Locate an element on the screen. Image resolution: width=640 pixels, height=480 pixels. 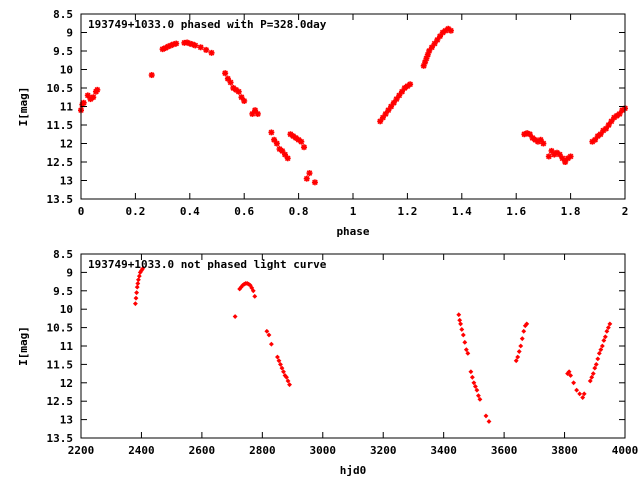
unphased-y-tick-label: 11 is located at coordinates (67, 346).